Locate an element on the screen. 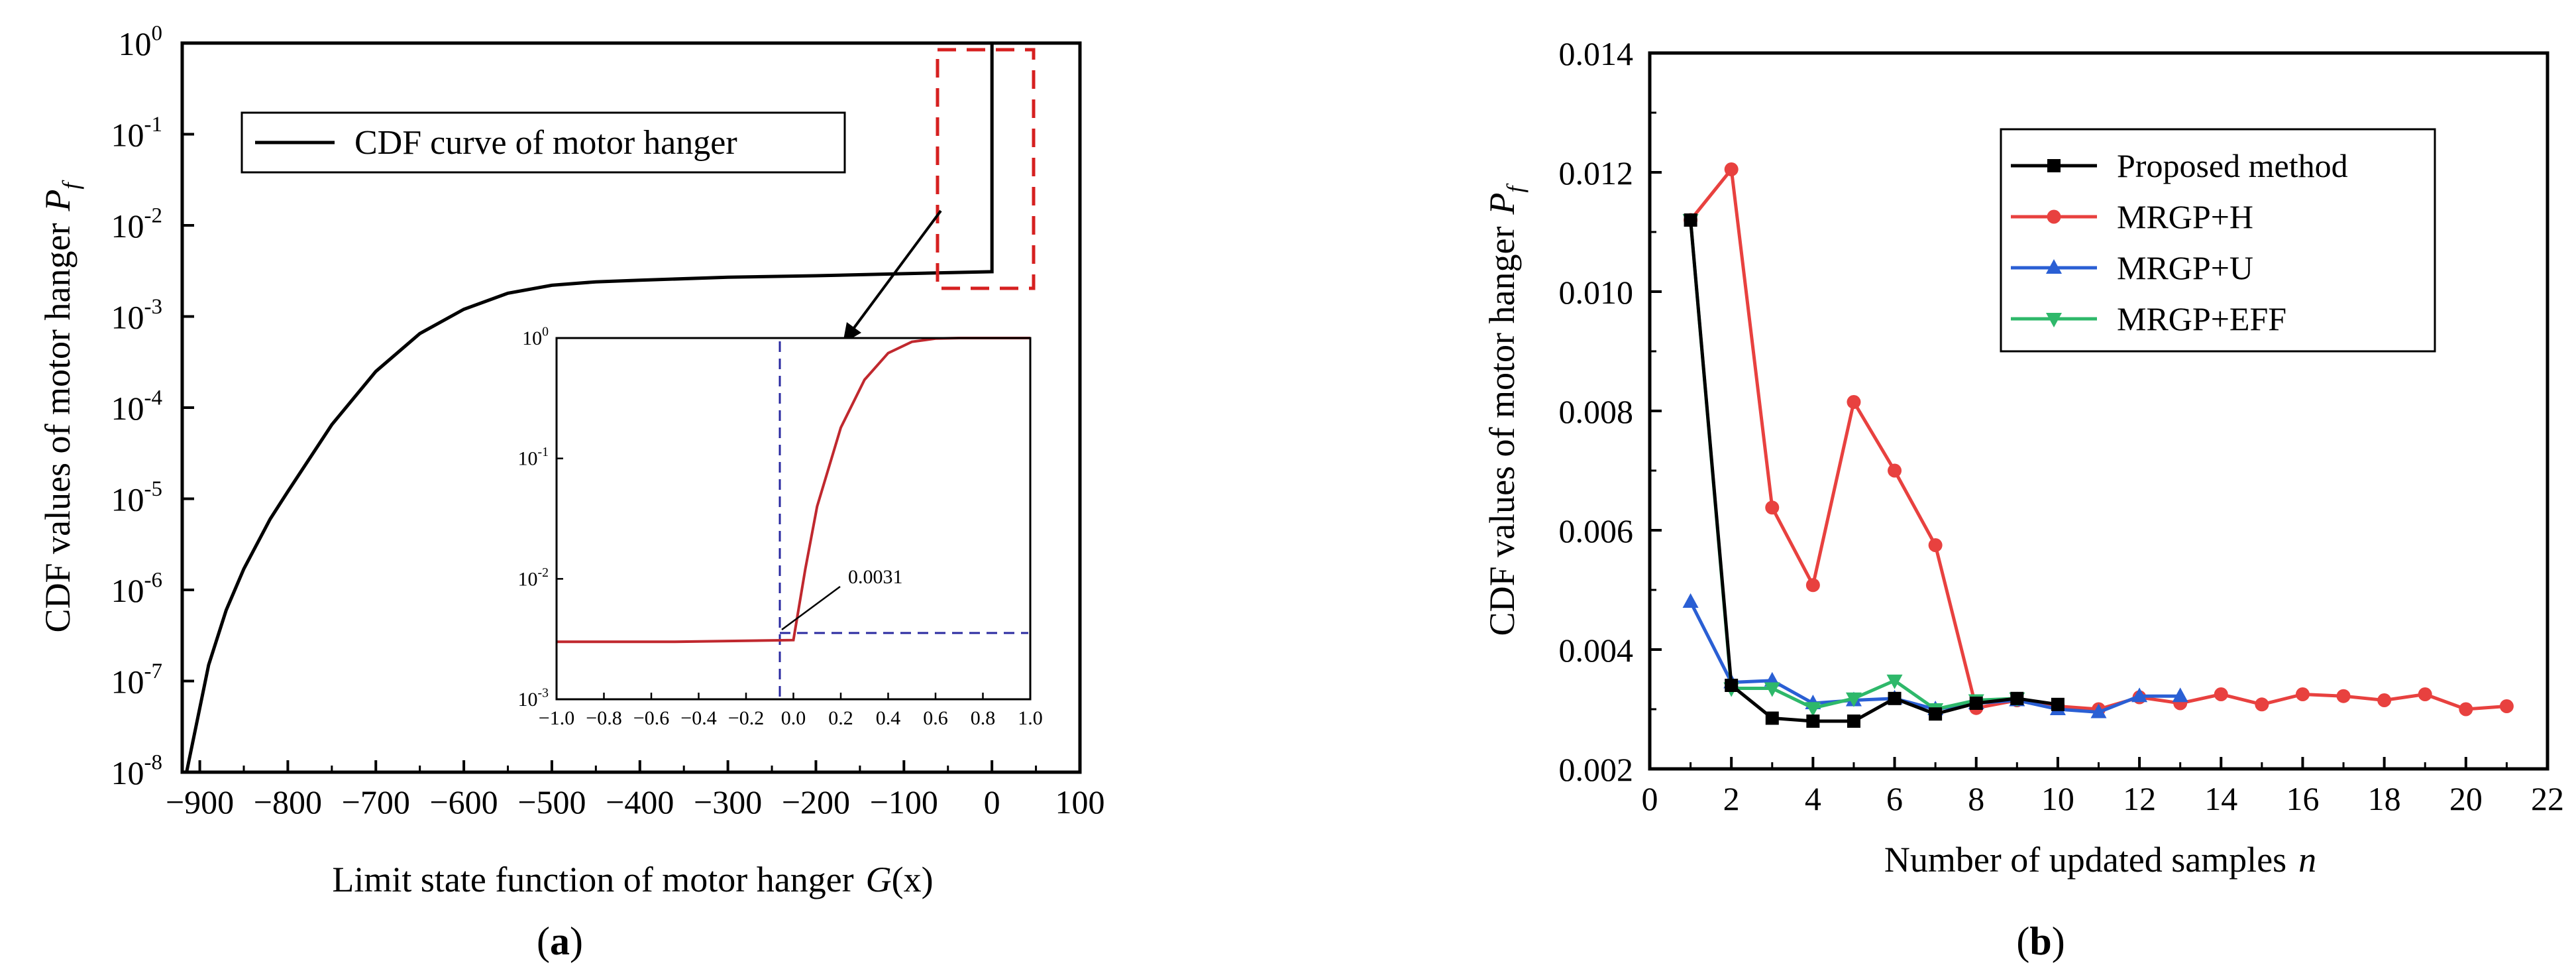 The image size is (2576, 975). a-legend-box is located at coordinates (543, 142).